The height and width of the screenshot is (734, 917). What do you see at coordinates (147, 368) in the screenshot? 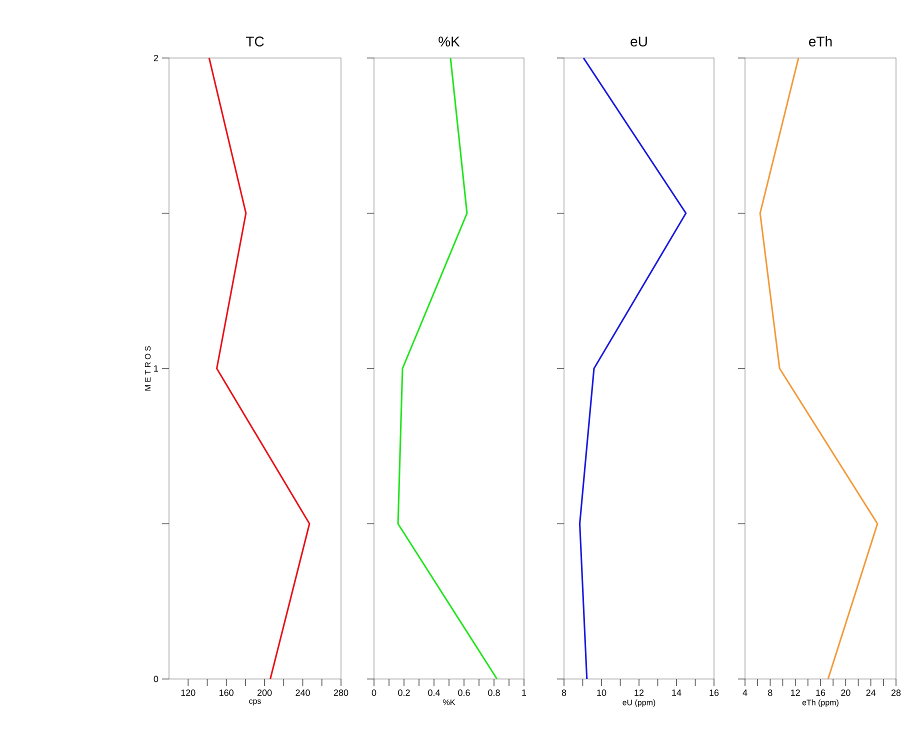
I see `y-axis-title: M E T R O S` at bounding box center [147, 368].